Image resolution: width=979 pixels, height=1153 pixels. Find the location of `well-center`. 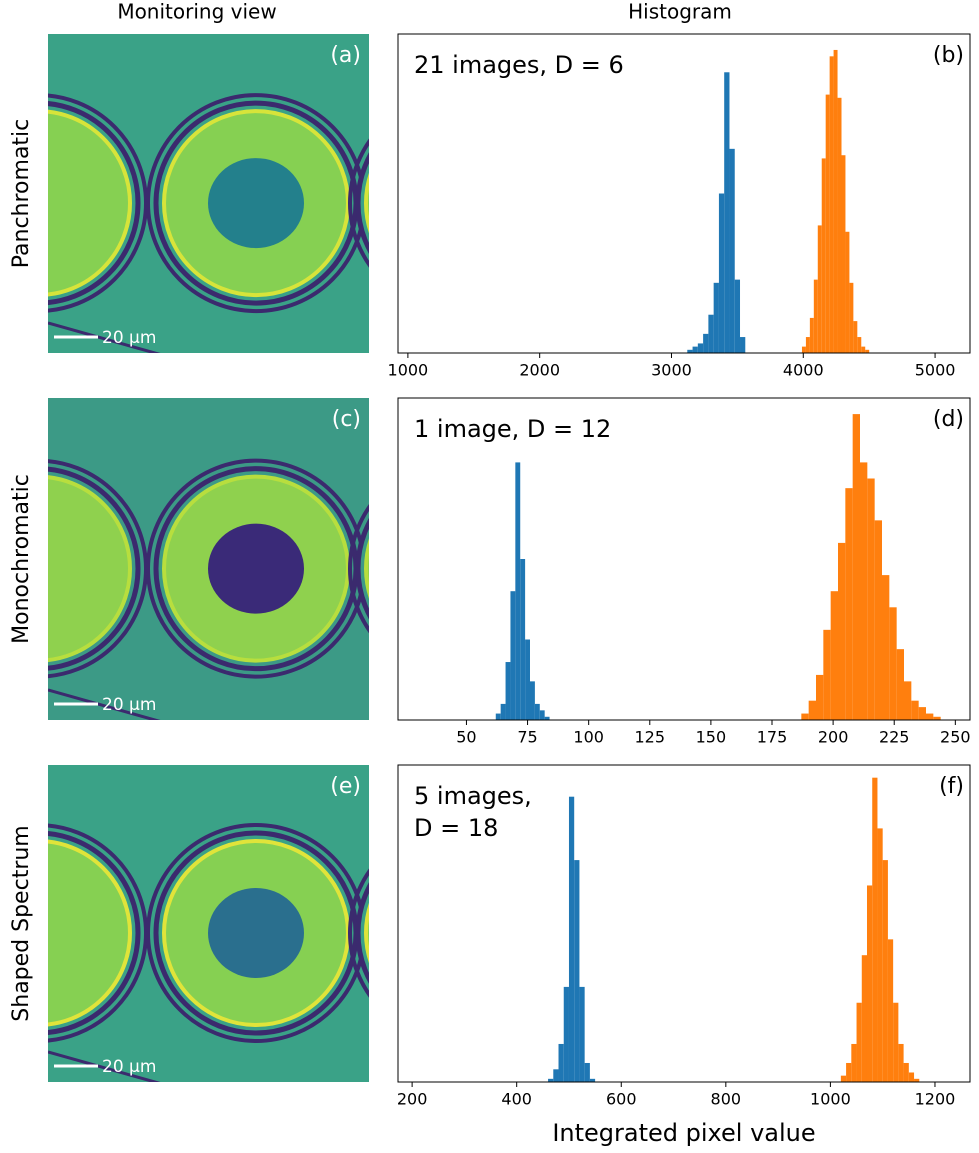

well-center is located at coordinates (256, 568).